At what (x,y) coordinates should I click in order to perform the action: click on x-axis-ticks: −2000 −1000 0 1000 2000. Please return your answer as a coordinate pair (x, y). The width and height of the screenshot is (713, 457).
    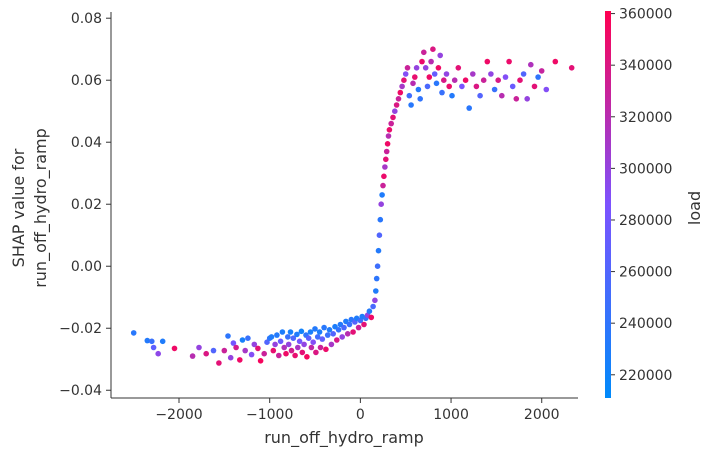
    Looking at the image, I should click on (357, 410).